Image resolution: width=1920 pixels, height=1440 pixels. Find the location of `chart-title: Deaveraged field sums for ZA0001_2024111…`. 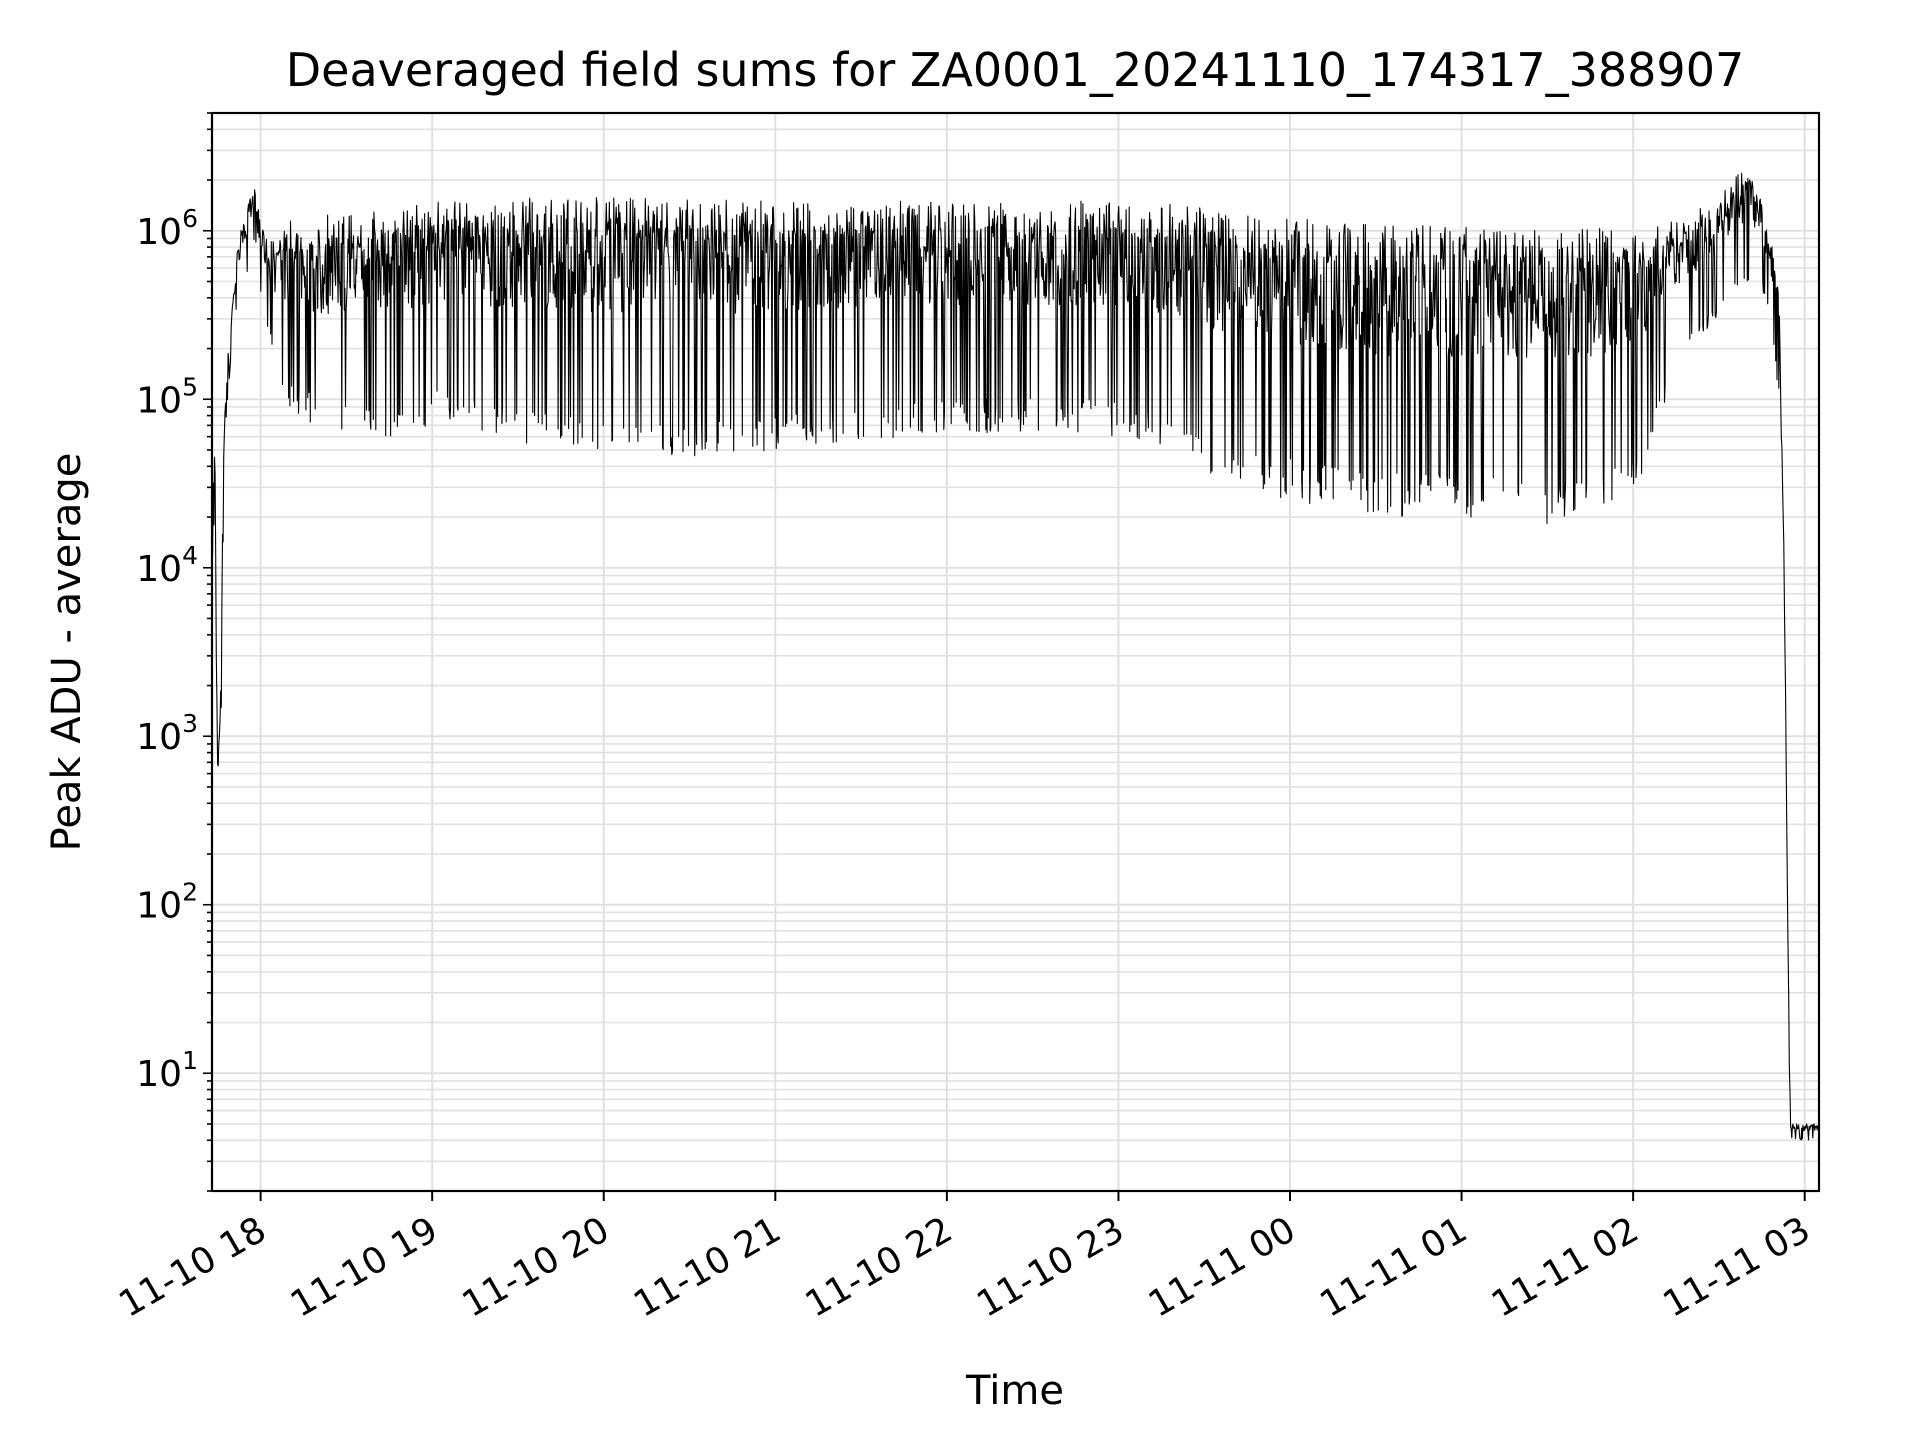

chart-title: Deaveraged field sums for ZA0001_2024111… is located at coordinates (1015, 70).